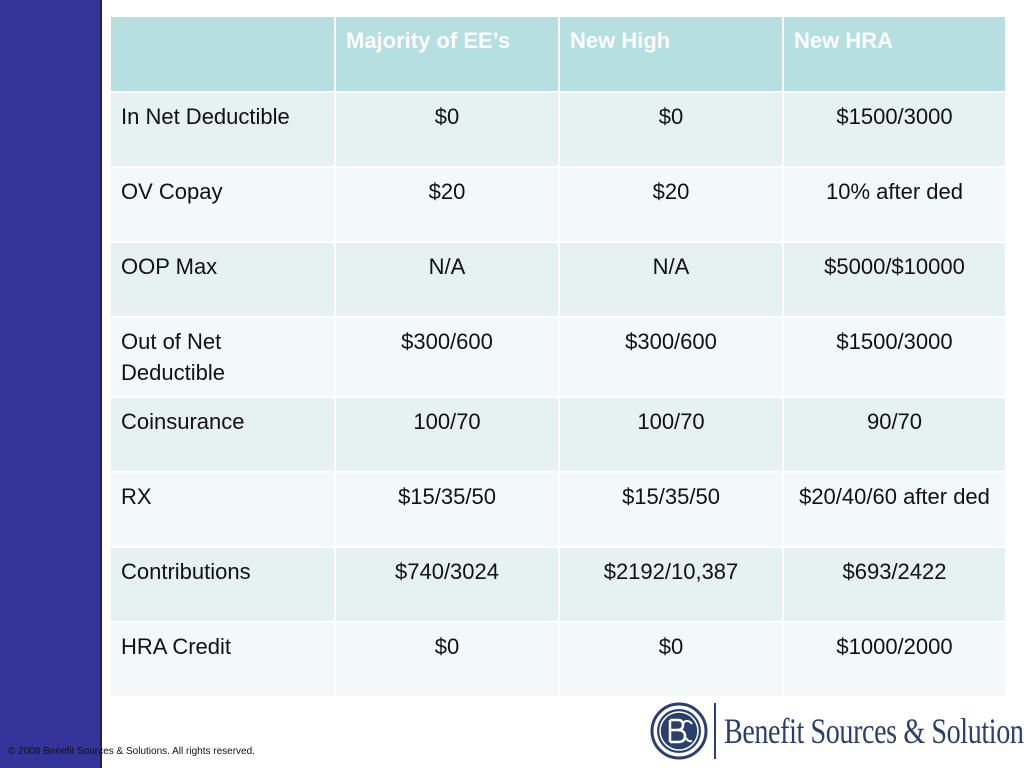 Image resolution: width=1024 pixels, height=768 pixels. I want to click on row-label: RX, so click(223, 510).